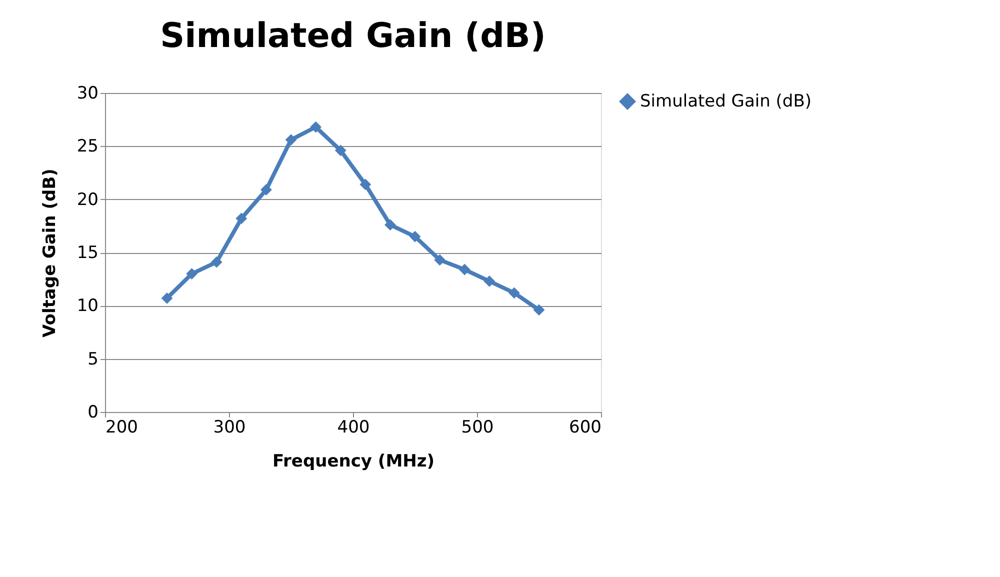 Image resolution: width=1000 pixels, height=577 pixels. I want to click on x-tick-label: 200, so click(122, 428).